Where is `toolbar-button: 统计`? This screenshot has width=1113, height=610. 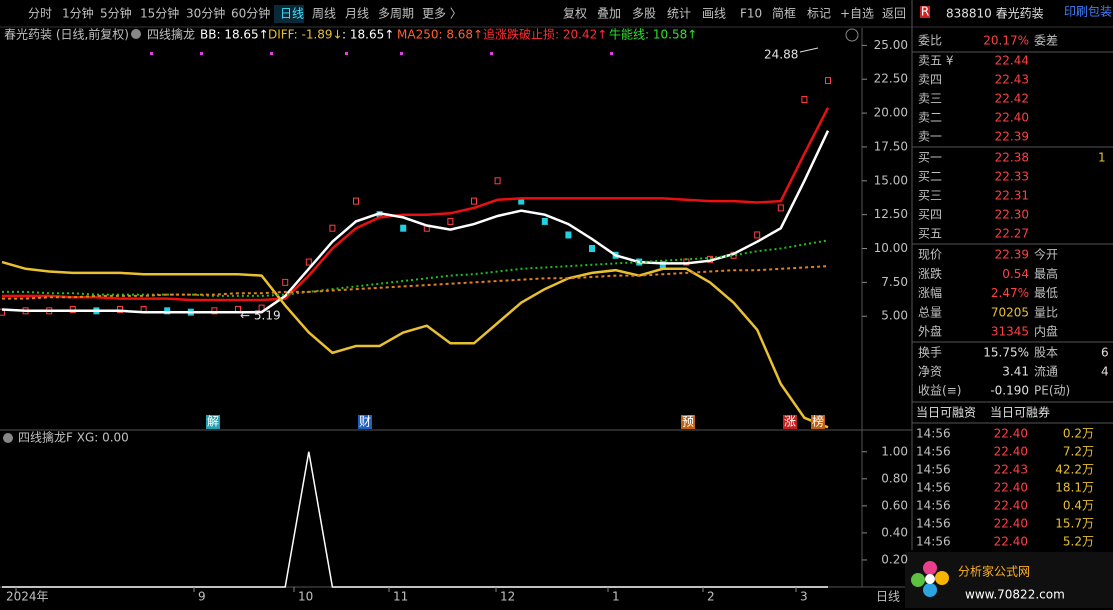
toolbar-button: 统计 is located at coordinates (679, 14).